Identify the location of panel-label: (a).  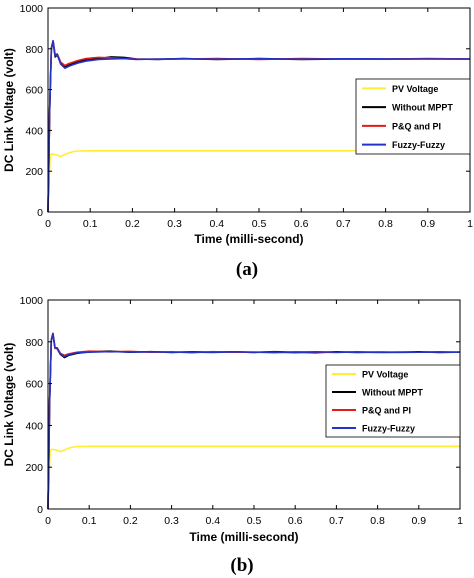
(247, 269).